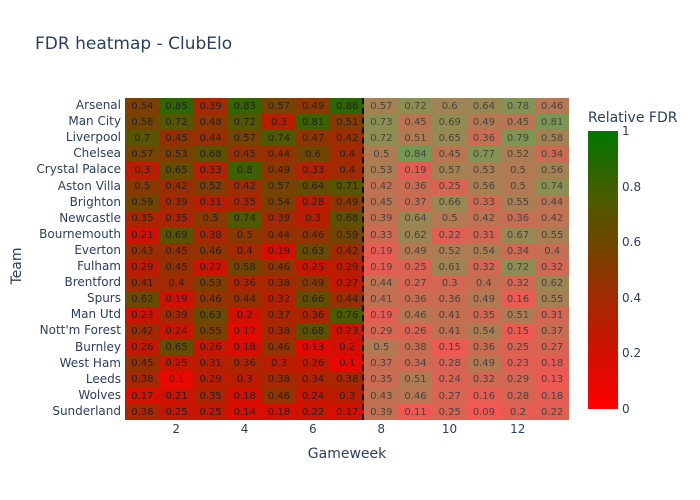  What do you see at coordinates (142, 154) in the screenshot?
I see `heatmap-cell: 0.57` at bounding box center [142, 154].